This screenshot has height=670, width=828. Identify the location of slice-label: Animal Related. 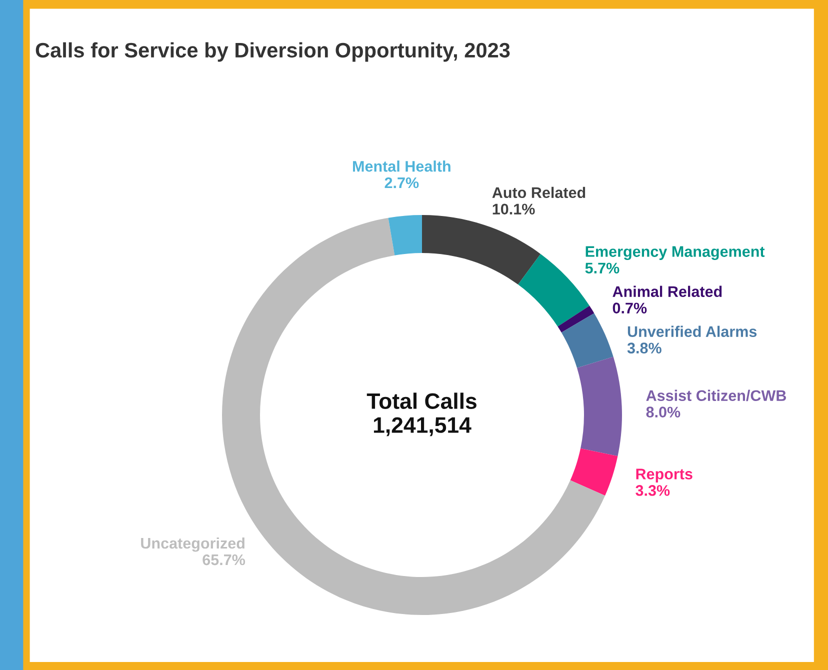
(667, 292).